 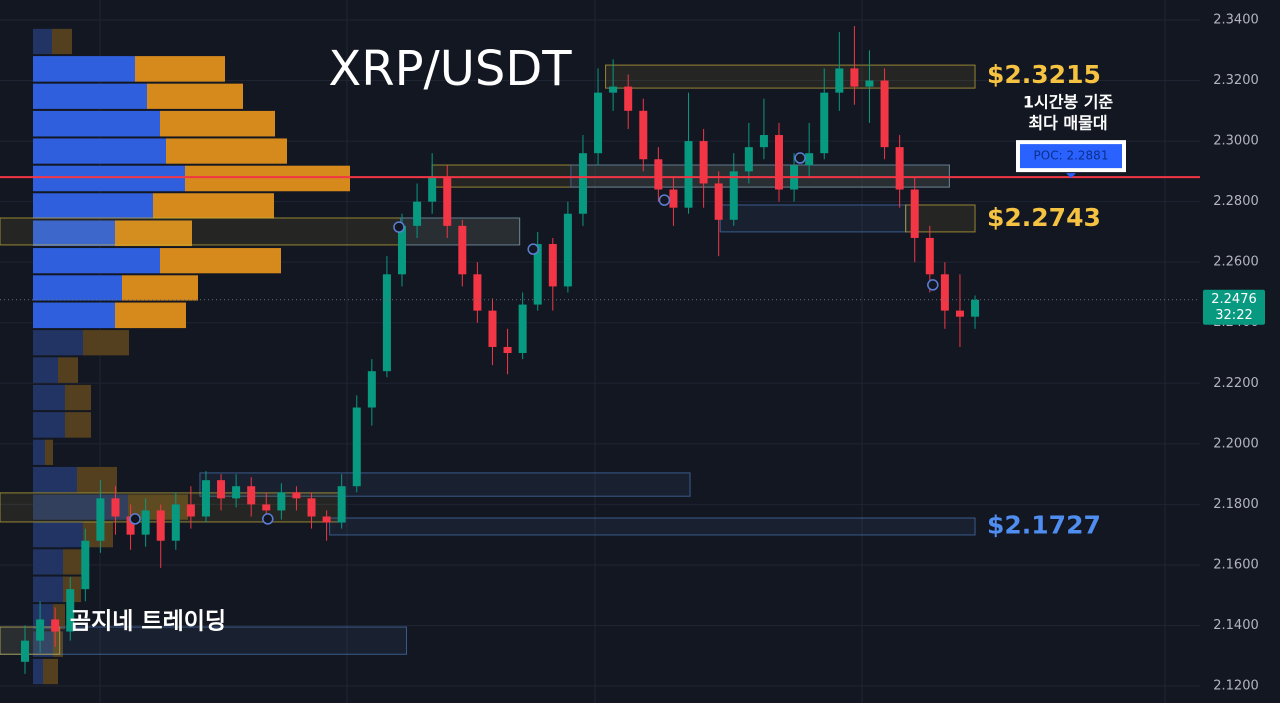 I want to click on y-tick-label: 2.2800, so click(x=1236, y=201).